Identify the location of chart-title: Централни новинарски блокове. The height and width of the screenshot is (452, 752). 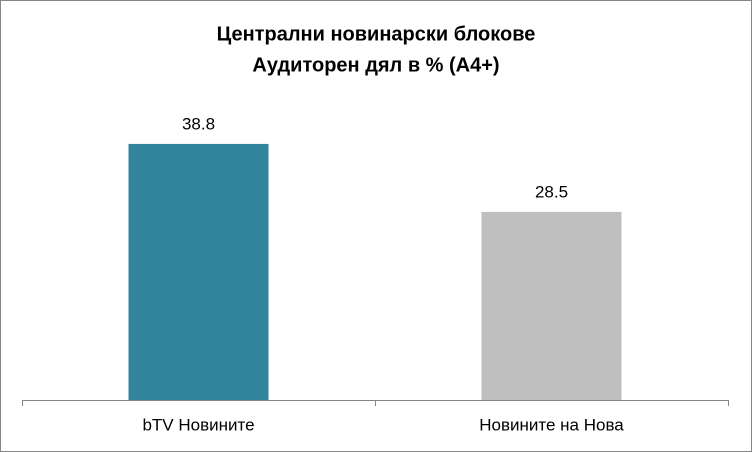
(376, 34).